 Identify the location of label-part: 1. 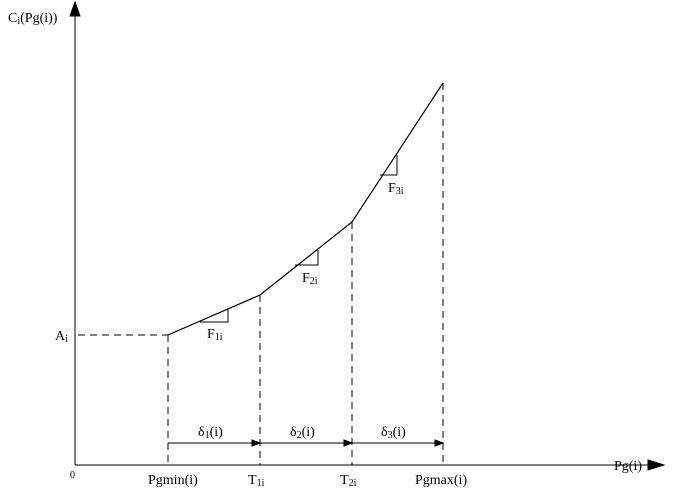
(207, 435).